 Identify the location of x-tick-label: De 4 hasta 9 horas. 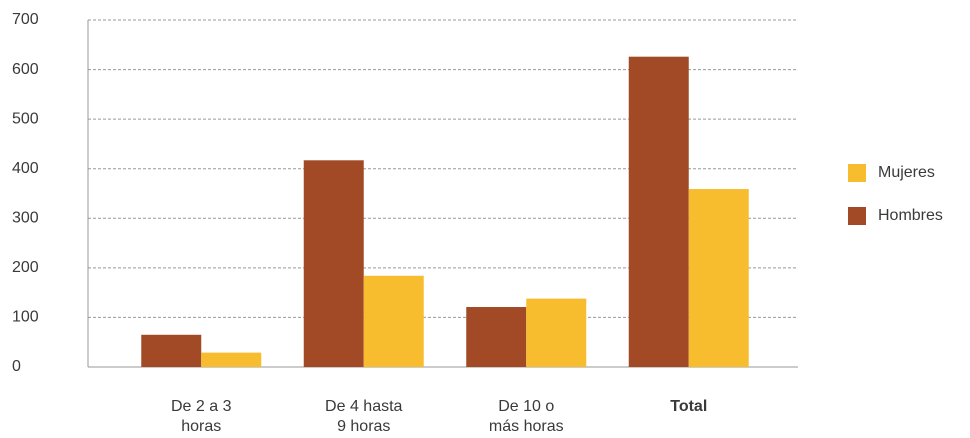
(364, 416).